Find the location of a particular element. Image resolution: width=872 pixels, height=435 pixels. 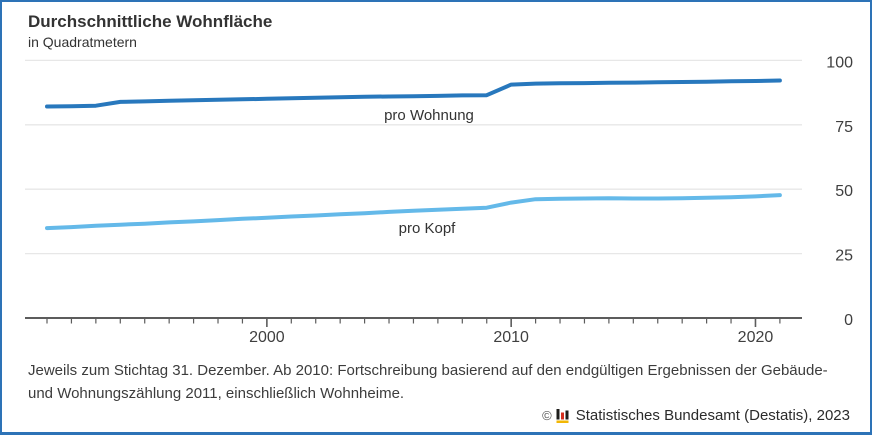

y-tick-label-100: 100 is located at coordinates (839, 62).